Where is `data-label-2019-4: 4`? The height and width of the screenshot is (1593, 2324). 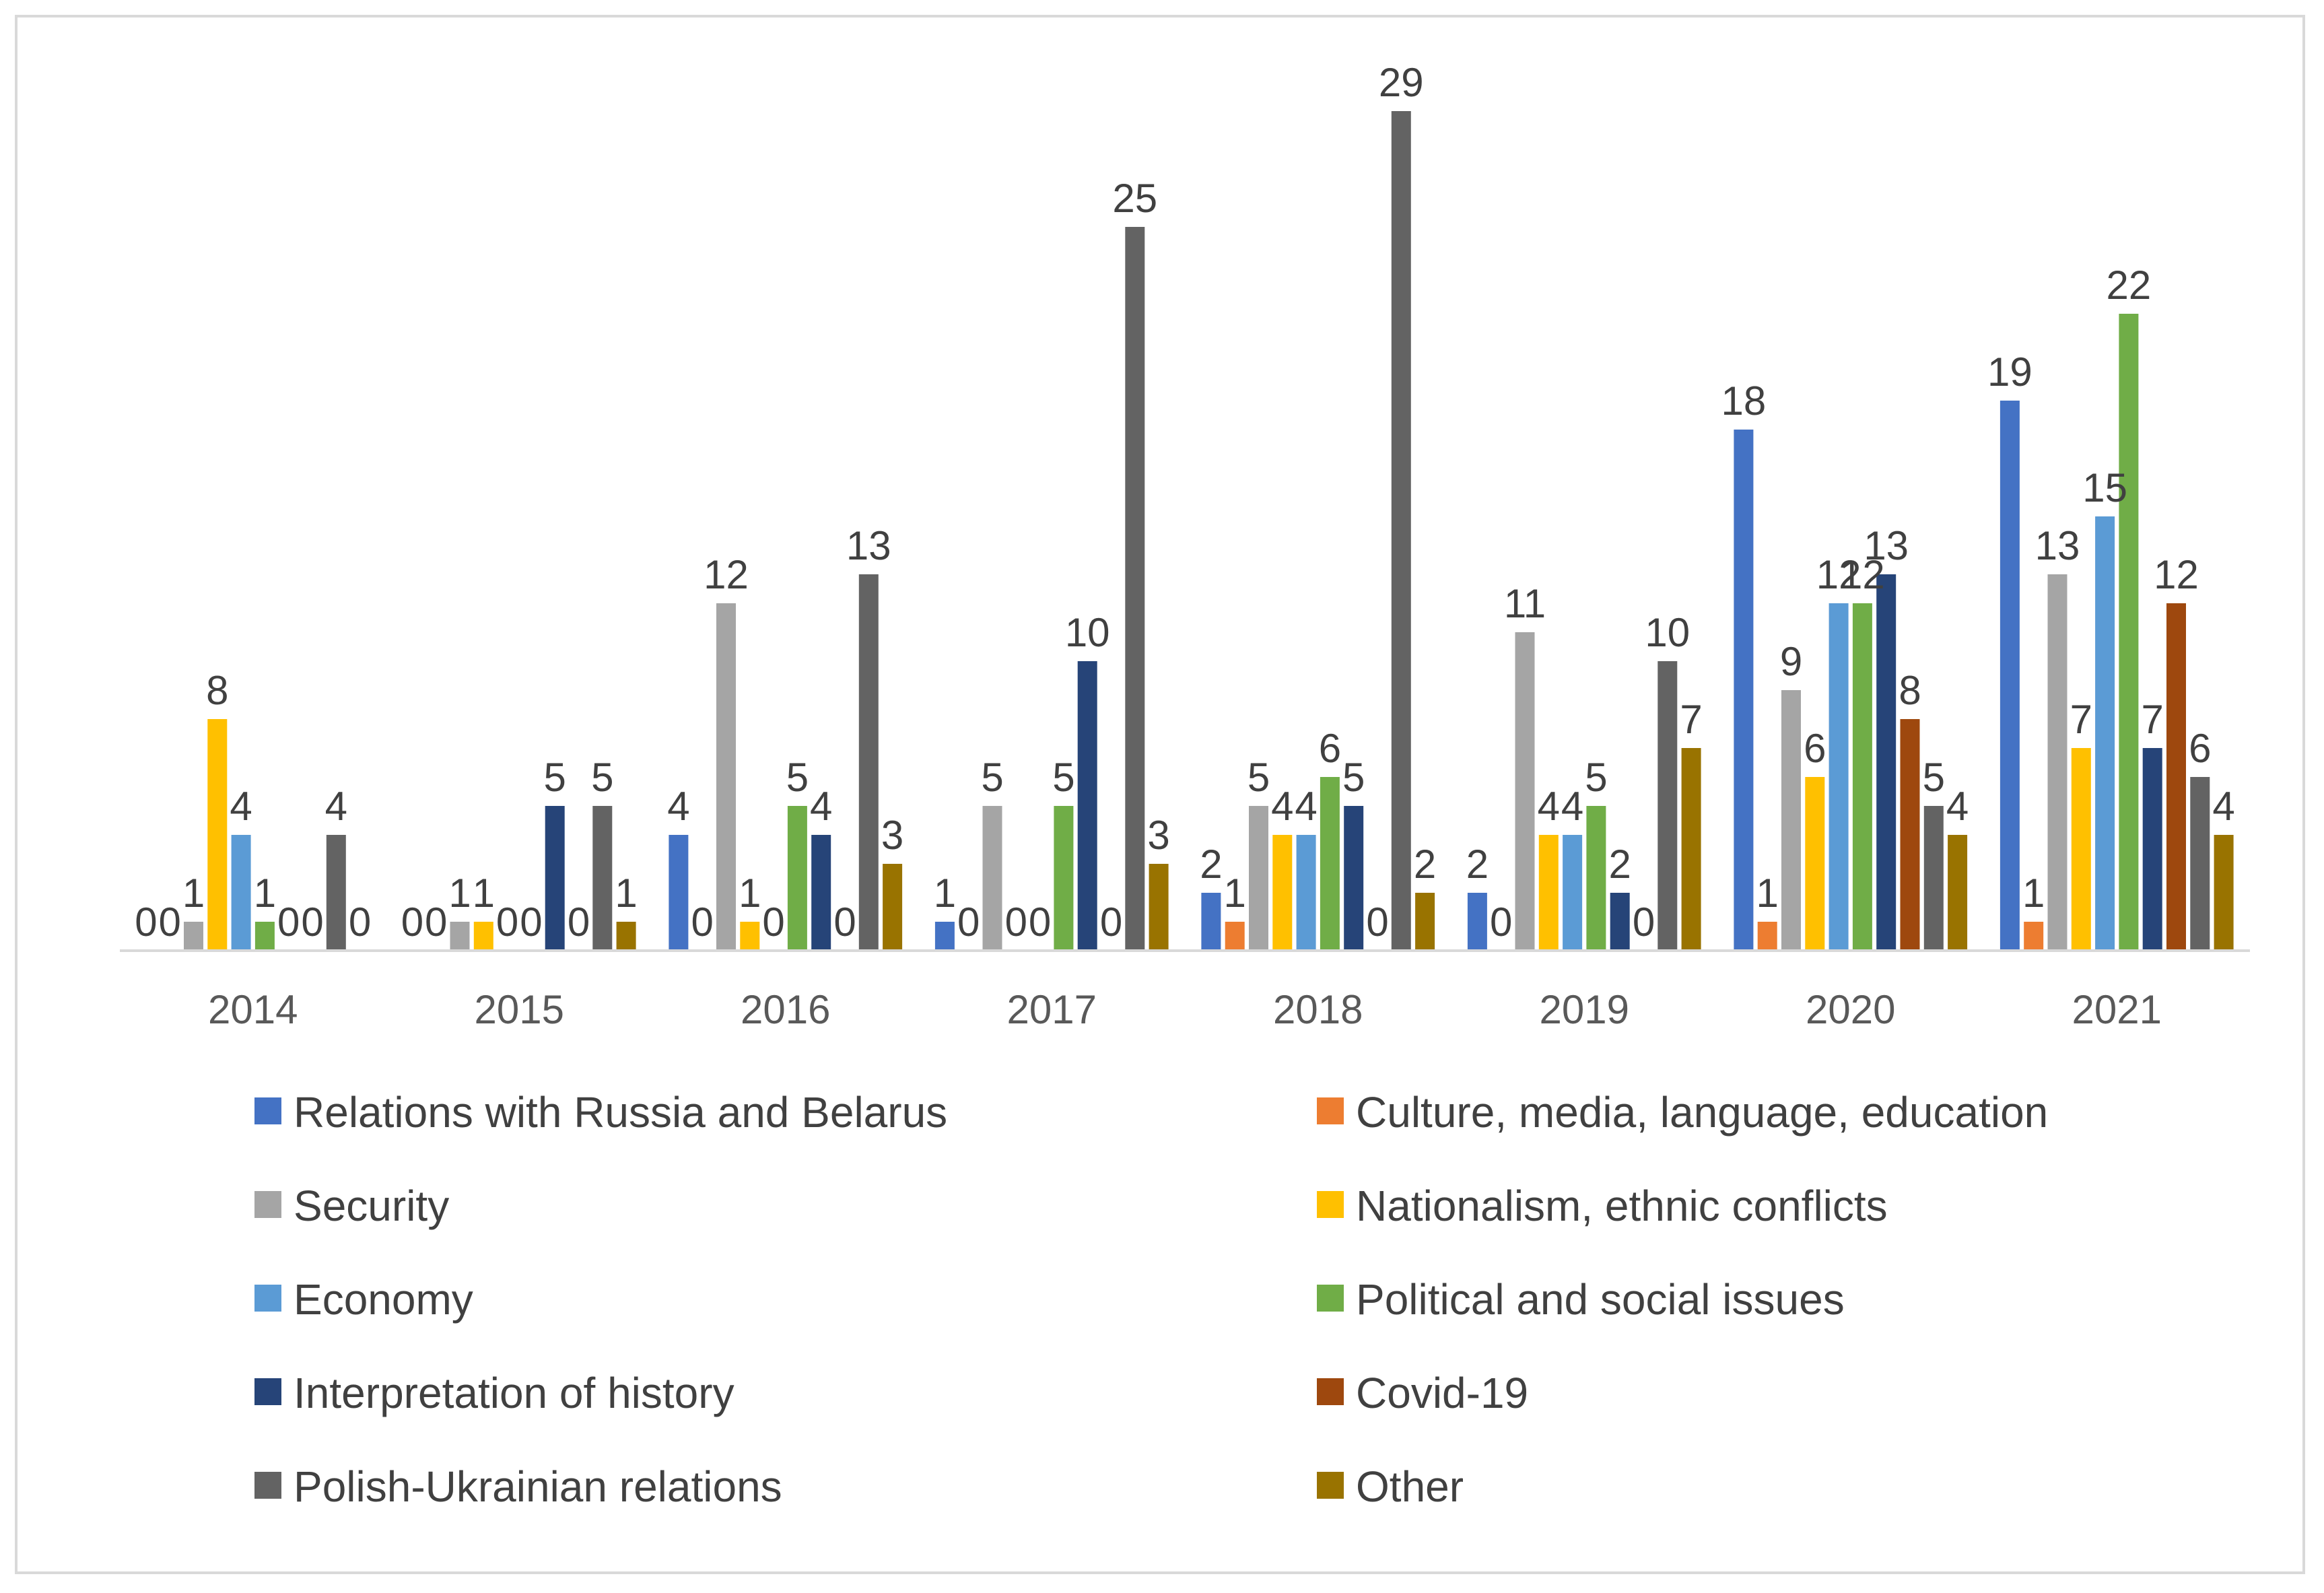
data-label-2019-4: 4 is located at coordinates (1549, 806).